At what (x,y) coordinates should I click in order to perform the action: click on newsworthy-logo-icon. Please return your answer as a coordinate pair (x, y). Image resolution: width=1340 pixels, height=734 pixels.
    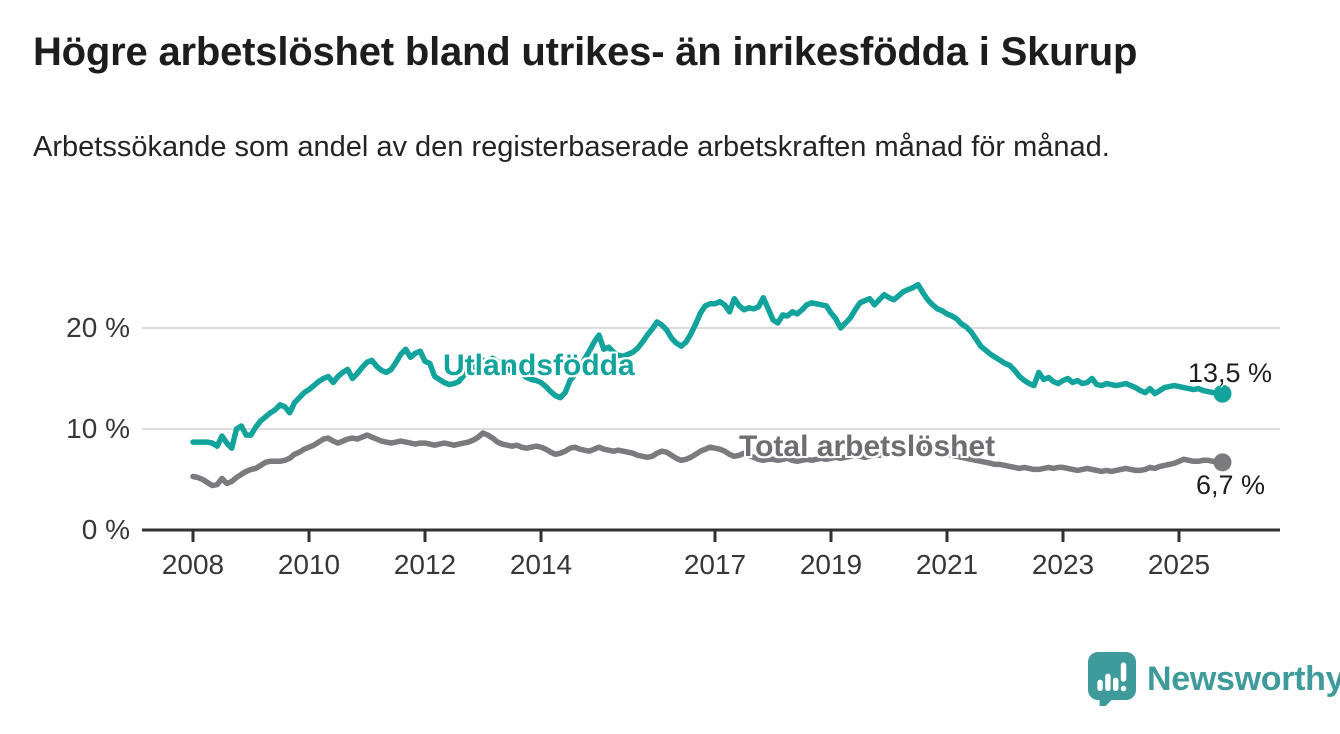
    Looking at the image, I should click on (1112, 679).